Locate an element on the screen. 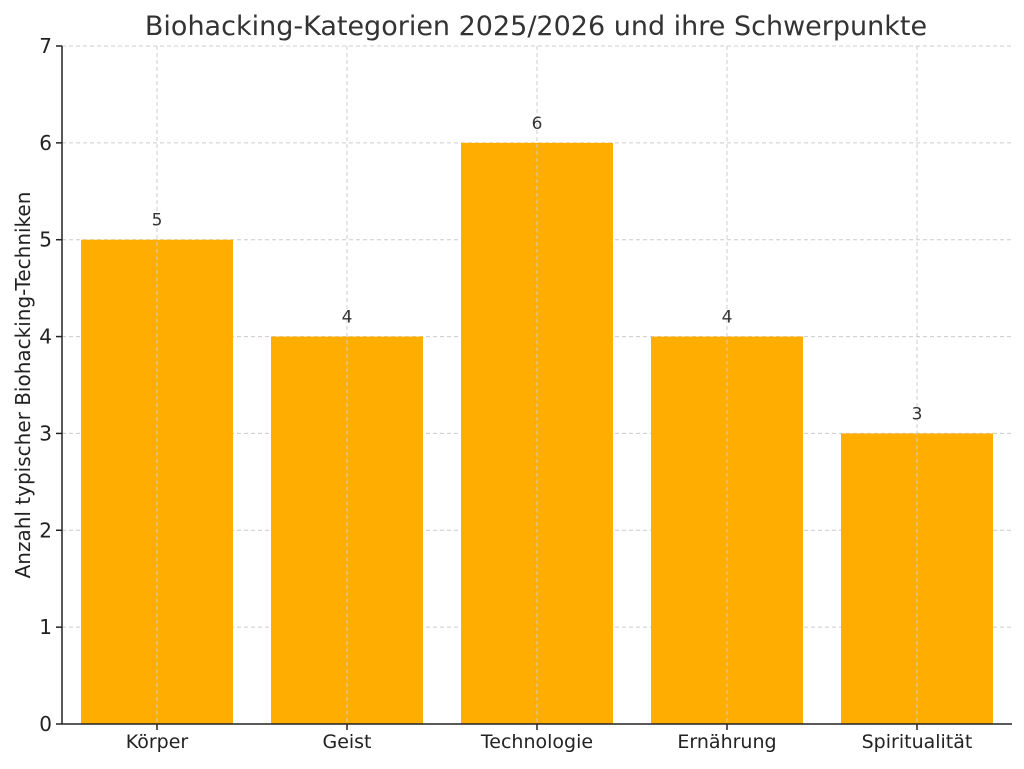  y-axis-label: Anzahl typischer Biohacking-Techniken is located at coordinates (23, 385).